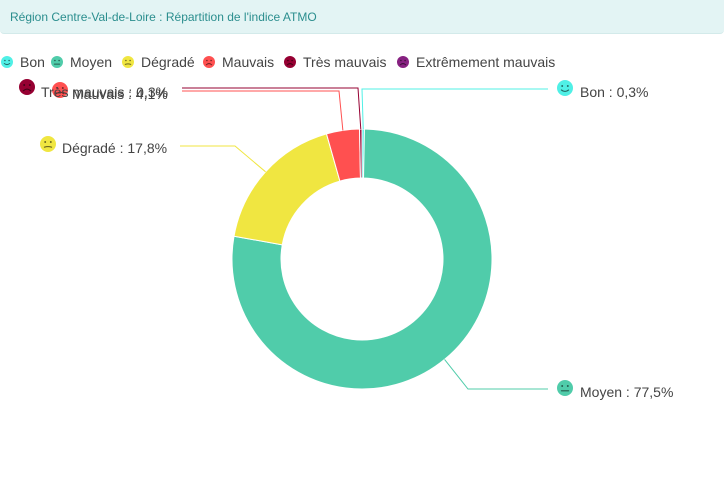 The image size is (724, 504). I want to click on data-label-5: Très mauvais : 0,3%, so click(104, 92).